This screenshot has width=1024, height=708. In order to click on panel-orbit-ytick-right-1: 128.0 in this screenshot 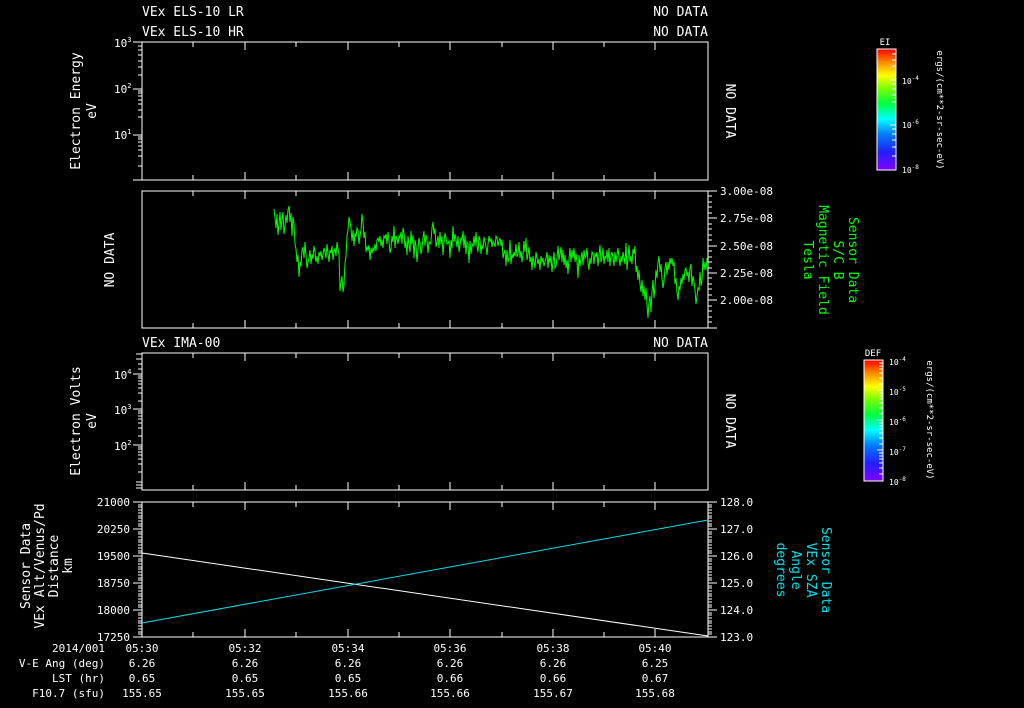, I will do `click(736, 502)`.